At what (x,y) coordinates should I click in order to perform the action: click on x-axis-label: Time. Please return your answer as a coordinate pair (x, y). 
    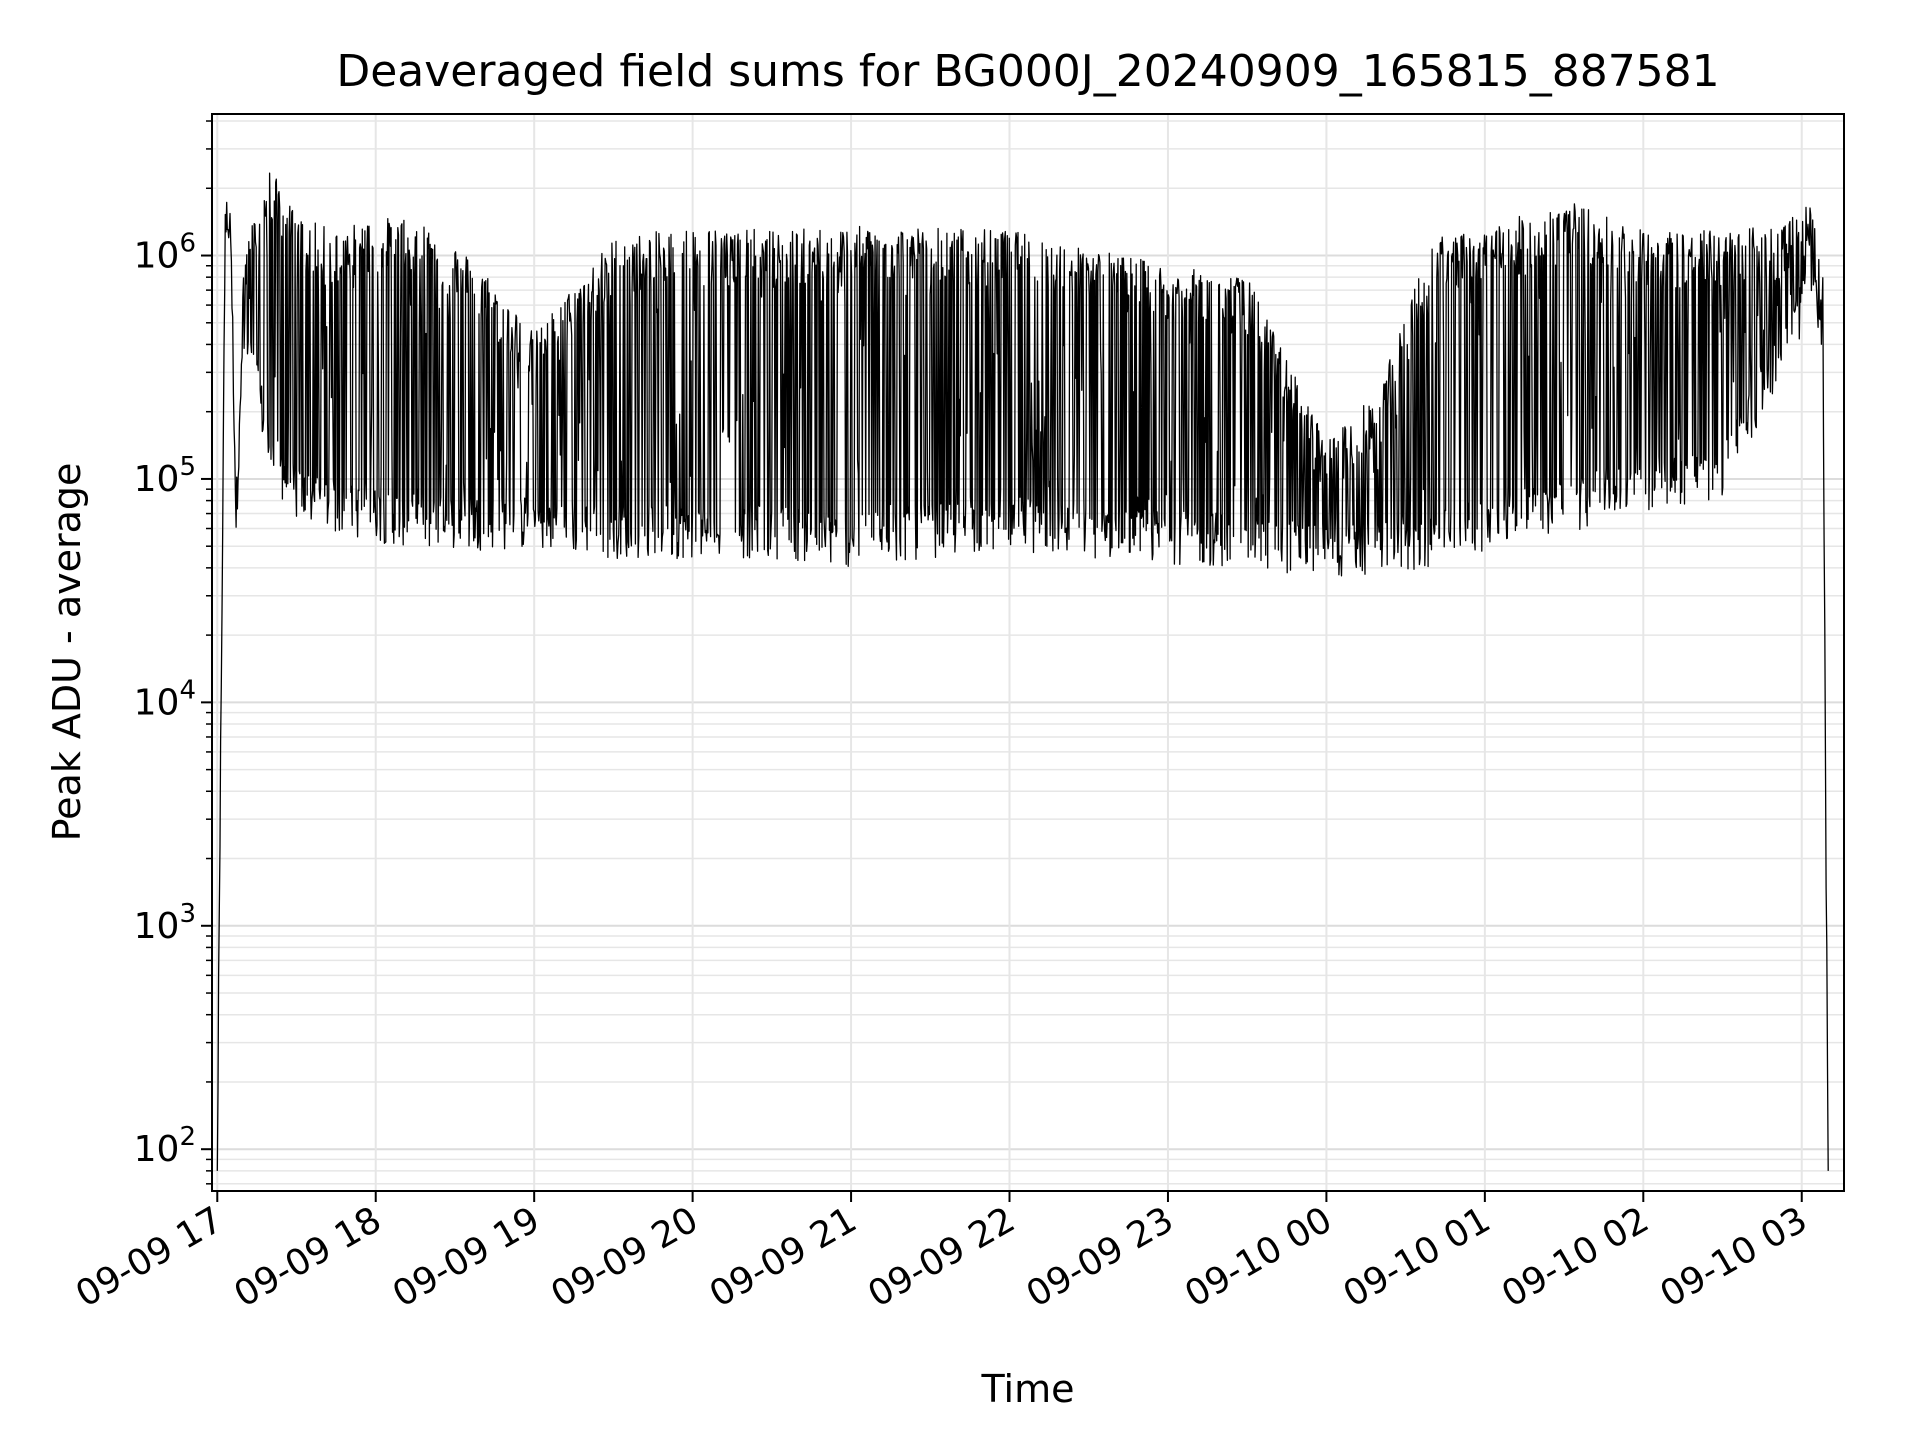
    Looking at the image, I should click on (1028, 1389).